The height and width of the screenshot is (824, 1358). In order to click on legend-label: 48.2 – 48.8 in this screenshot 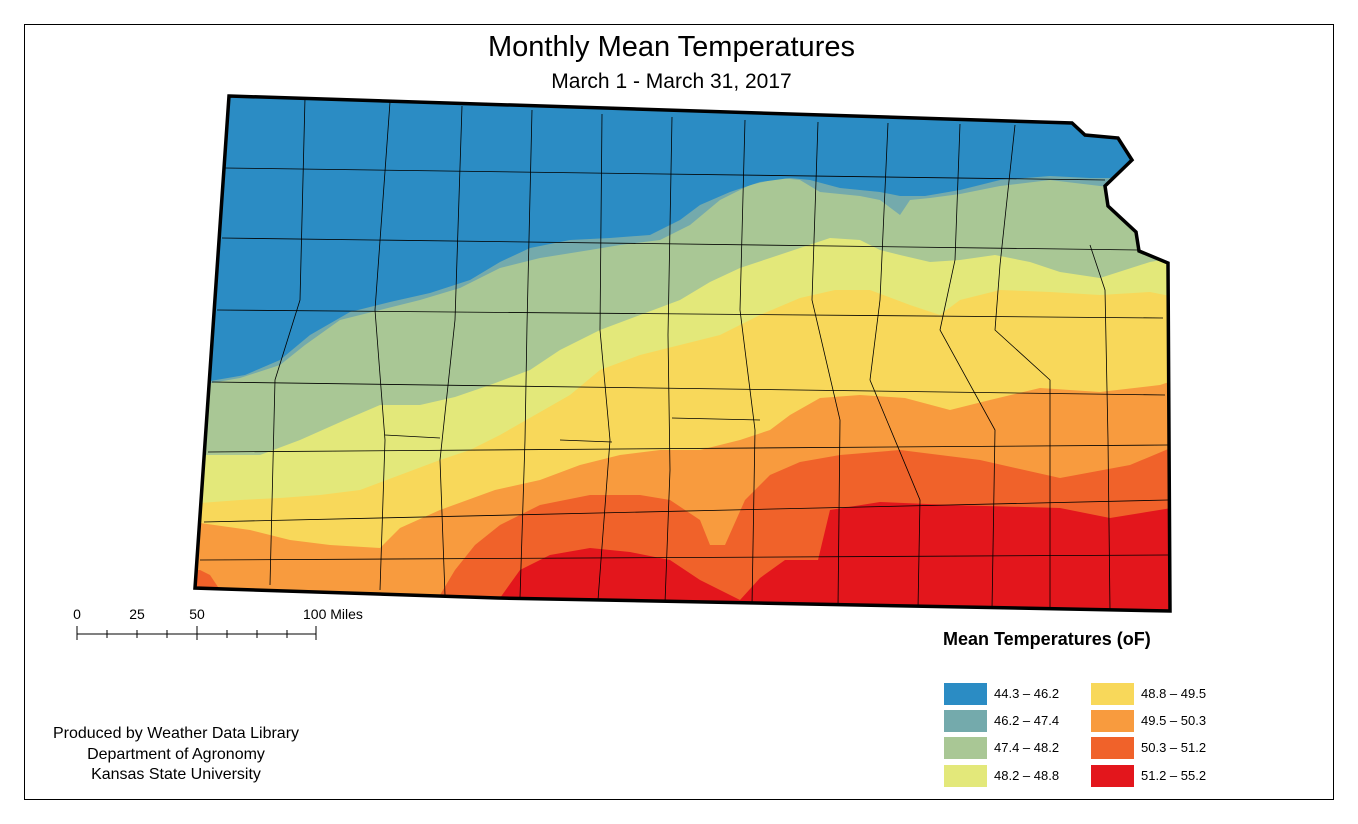, I will do `click(1027, 775)`.